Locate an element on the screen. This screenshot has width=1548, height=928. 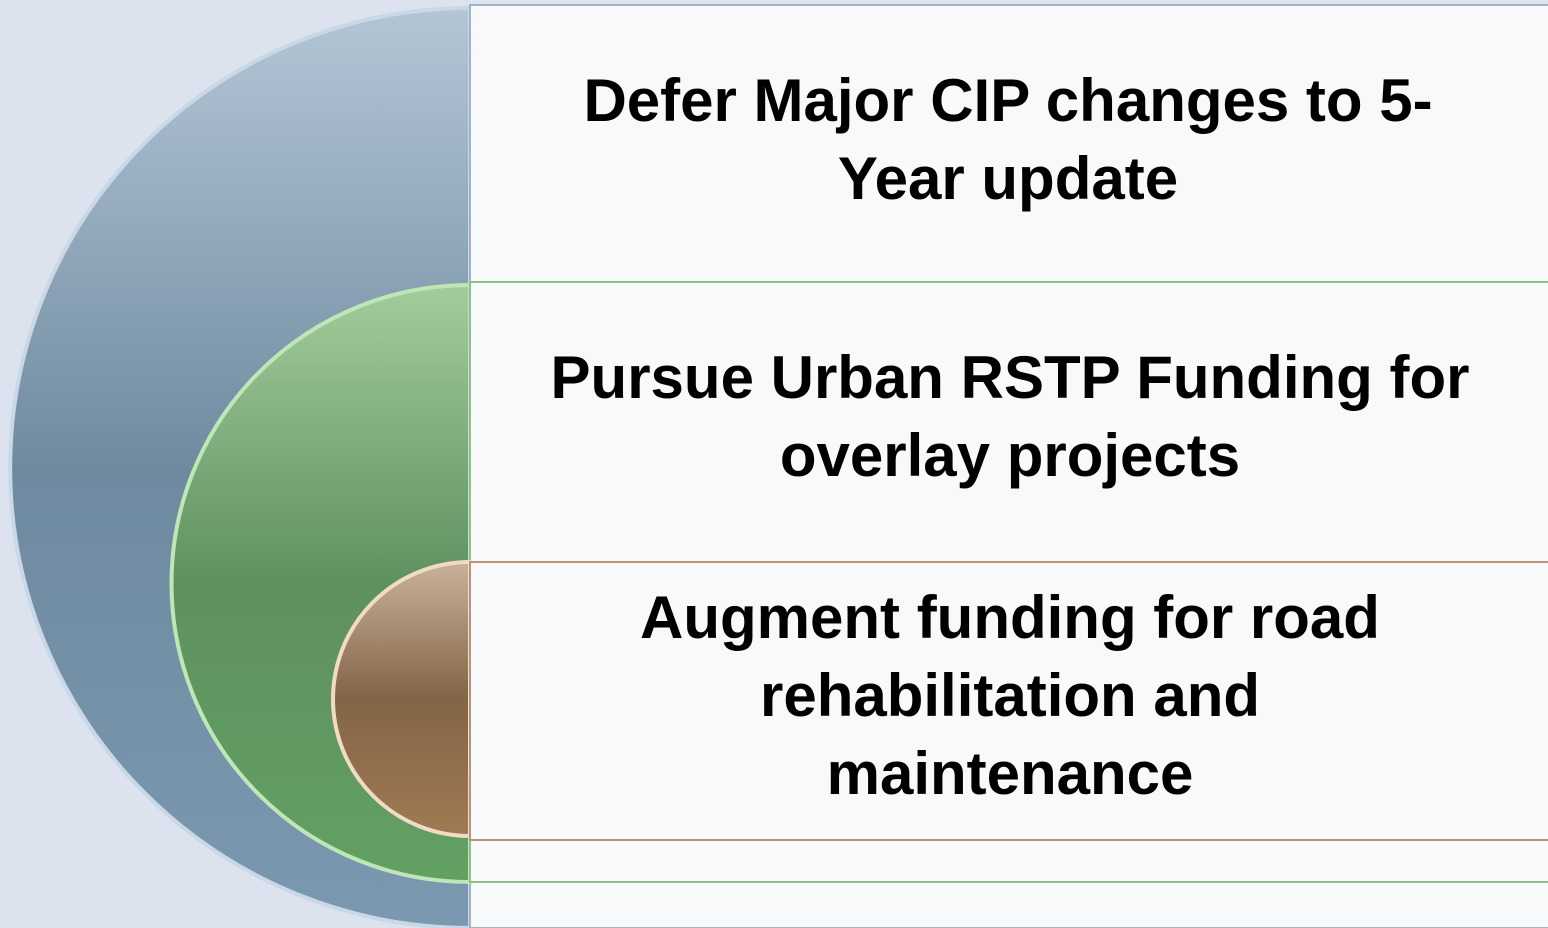
item-text: Augment funding for road is located at coordinates (1010, 617).